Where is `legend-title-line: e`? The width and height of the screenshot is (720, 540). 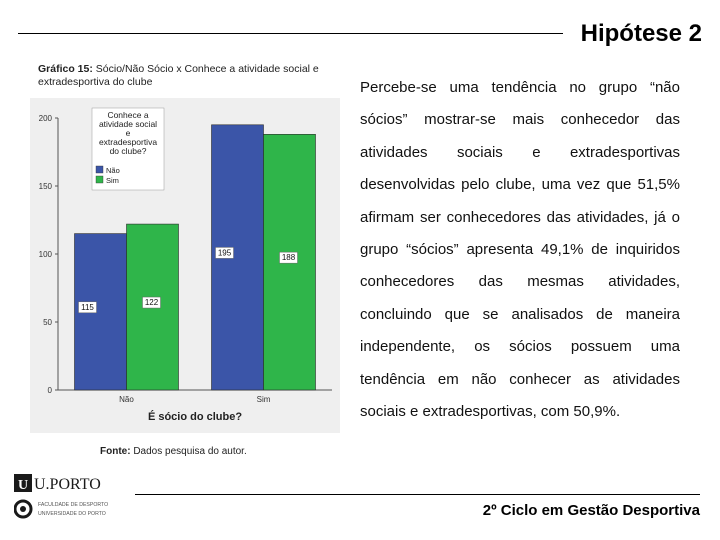 legend-title-line: e is located at coordinates (128, 133).